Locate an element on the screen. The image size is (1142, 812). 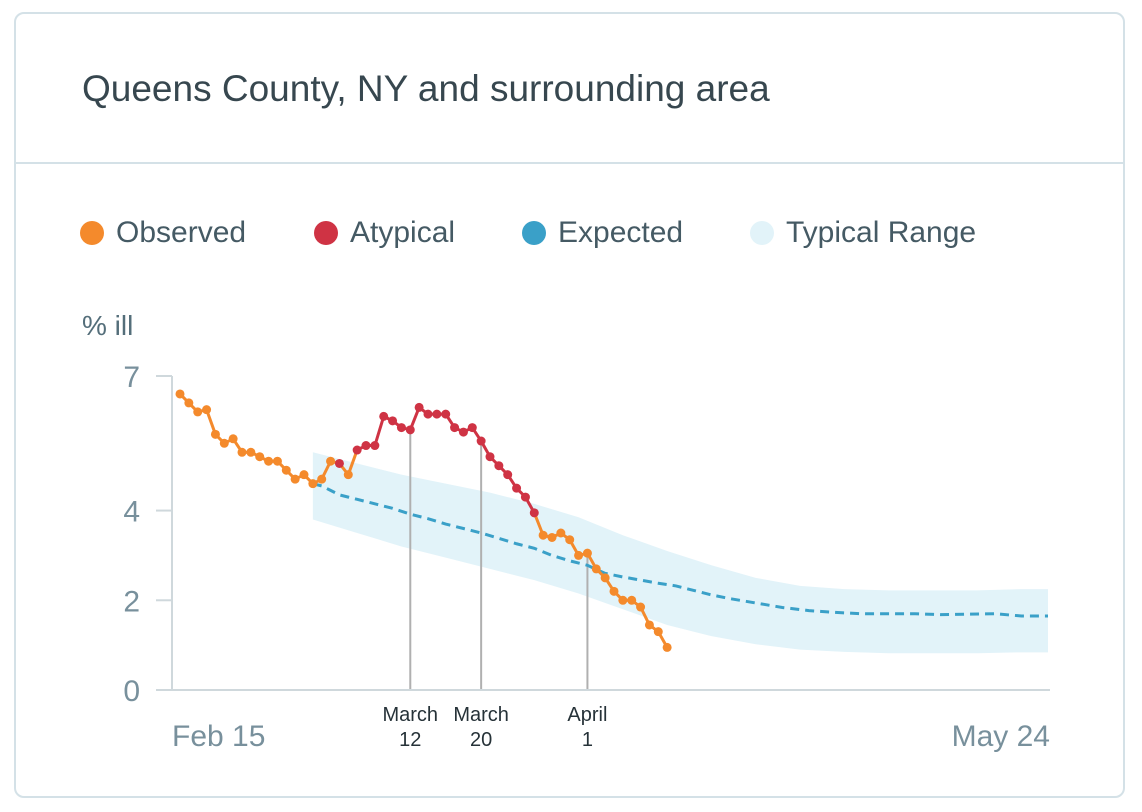
y-tick-label-7: 7 is located at coordinates (131, 377).